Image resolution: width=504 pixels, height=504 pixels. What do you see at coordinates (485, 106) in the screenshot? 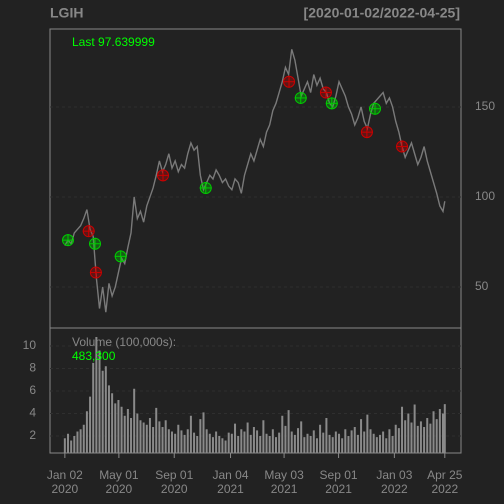
I see `y-tick-label: 150` at bounding box center [485, 106].